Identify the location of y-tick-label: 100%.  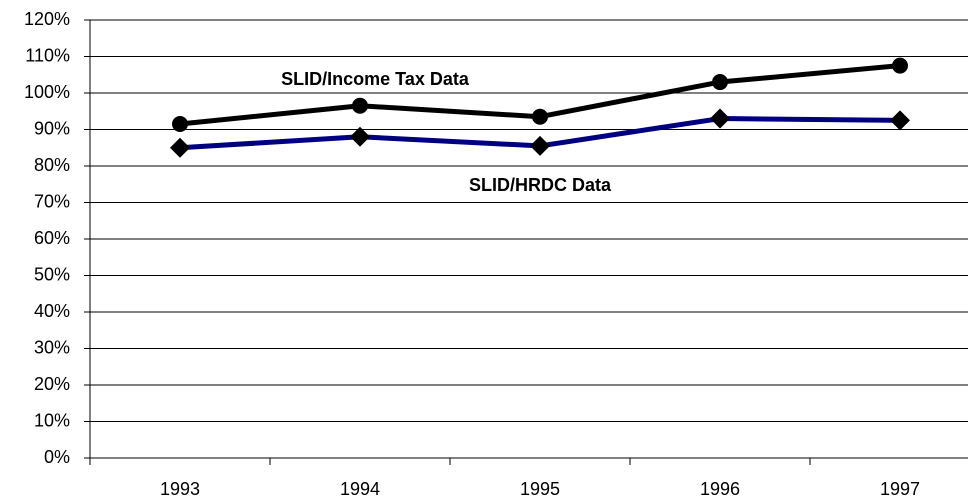
(47, 92).